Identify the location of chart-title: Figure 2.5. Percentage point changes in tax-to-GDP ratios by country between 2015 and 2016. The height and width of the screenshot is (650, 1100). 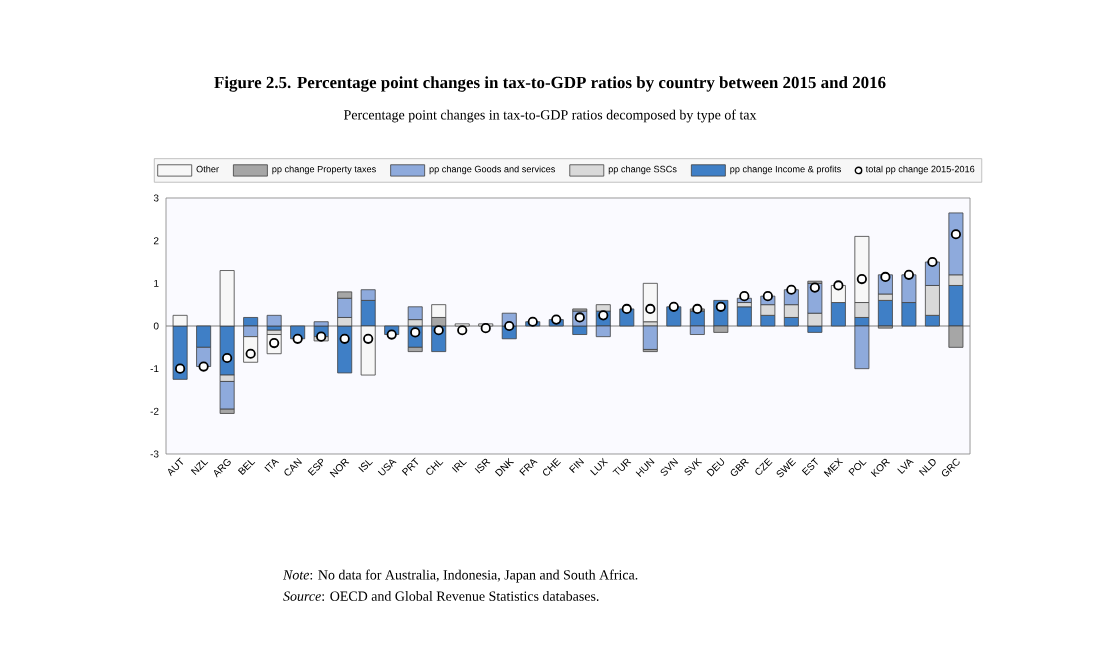
(550, 84).